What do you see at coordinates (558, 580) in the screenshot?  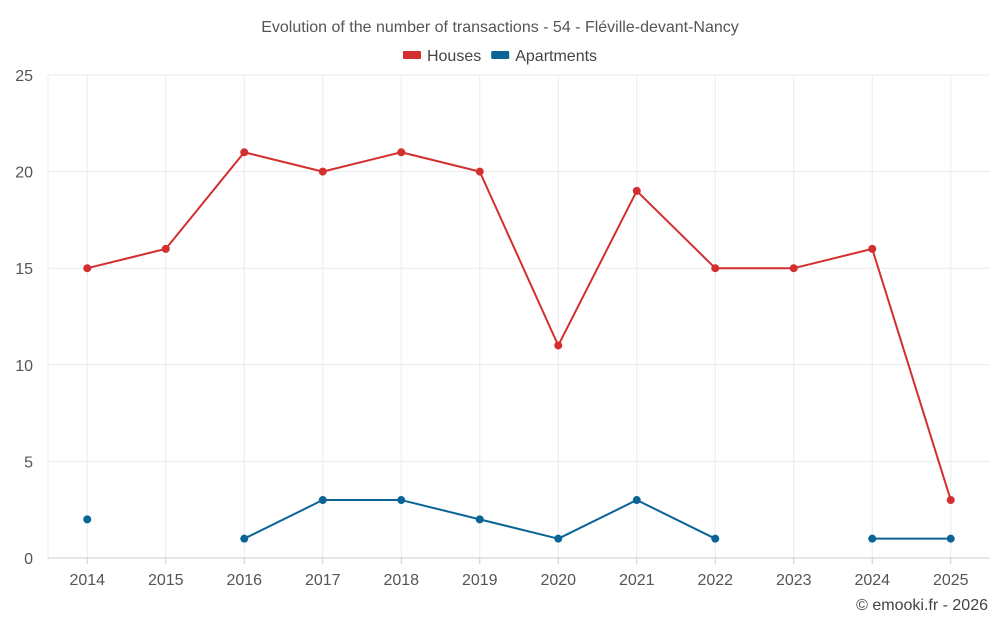 I see `x-tick-label: 2020` at bounding box center [558, 580].